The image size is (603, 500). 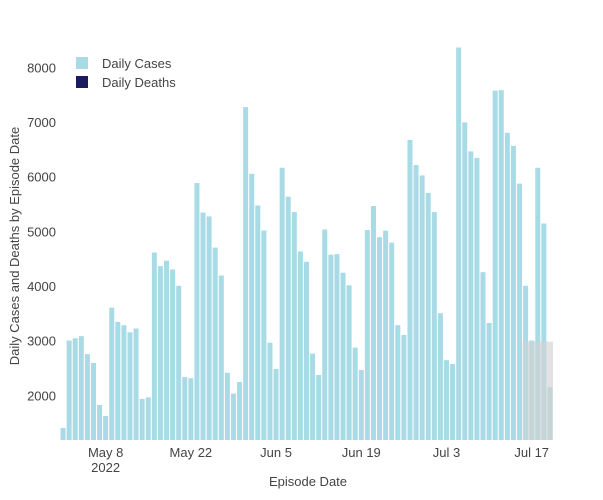 I want to click on legend-label-cases: Daily Cases, so click(x=137, y=63).